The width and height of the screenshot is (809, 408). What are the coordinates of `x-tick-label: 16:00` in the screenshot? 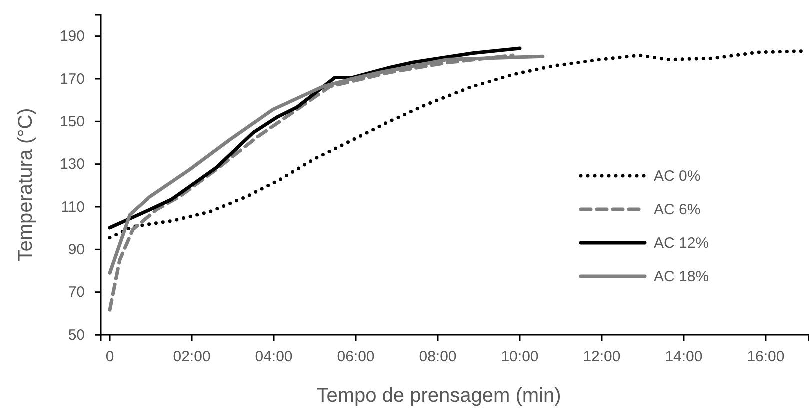 It's located at (766, 357).